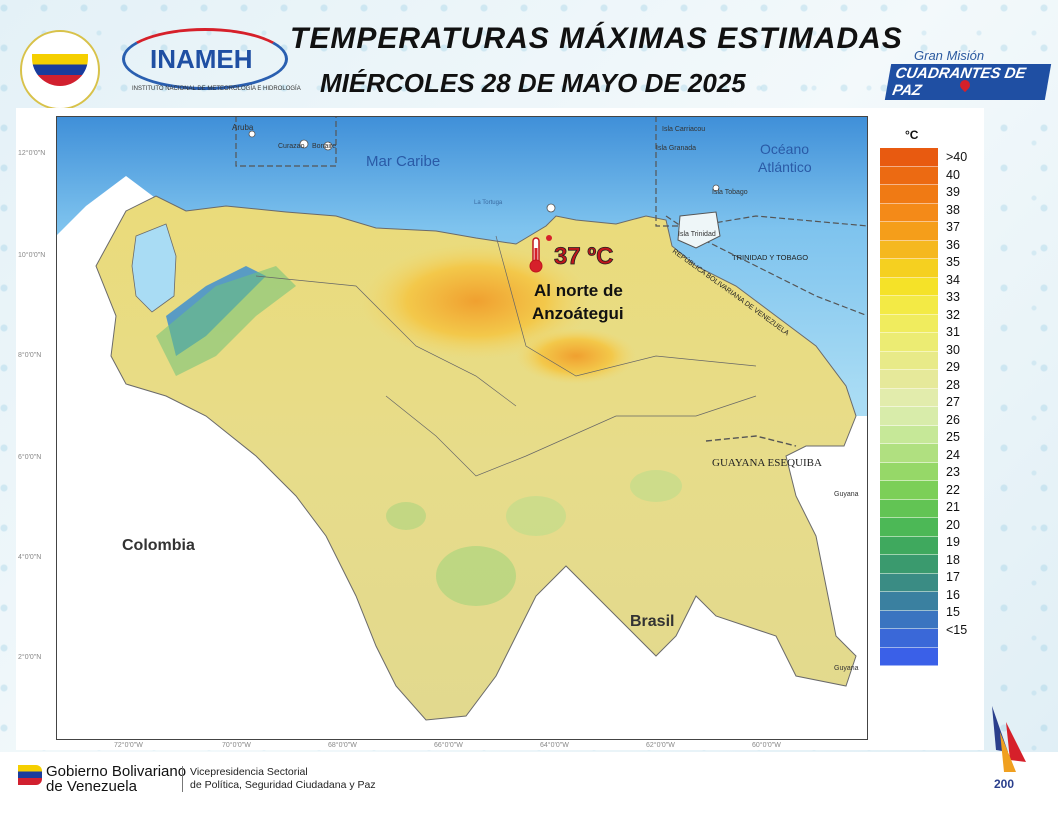  What do you see at coordinates (953, 559) in the screenshot?
I see `legend-label: 18` at bounding box center [953, 559].